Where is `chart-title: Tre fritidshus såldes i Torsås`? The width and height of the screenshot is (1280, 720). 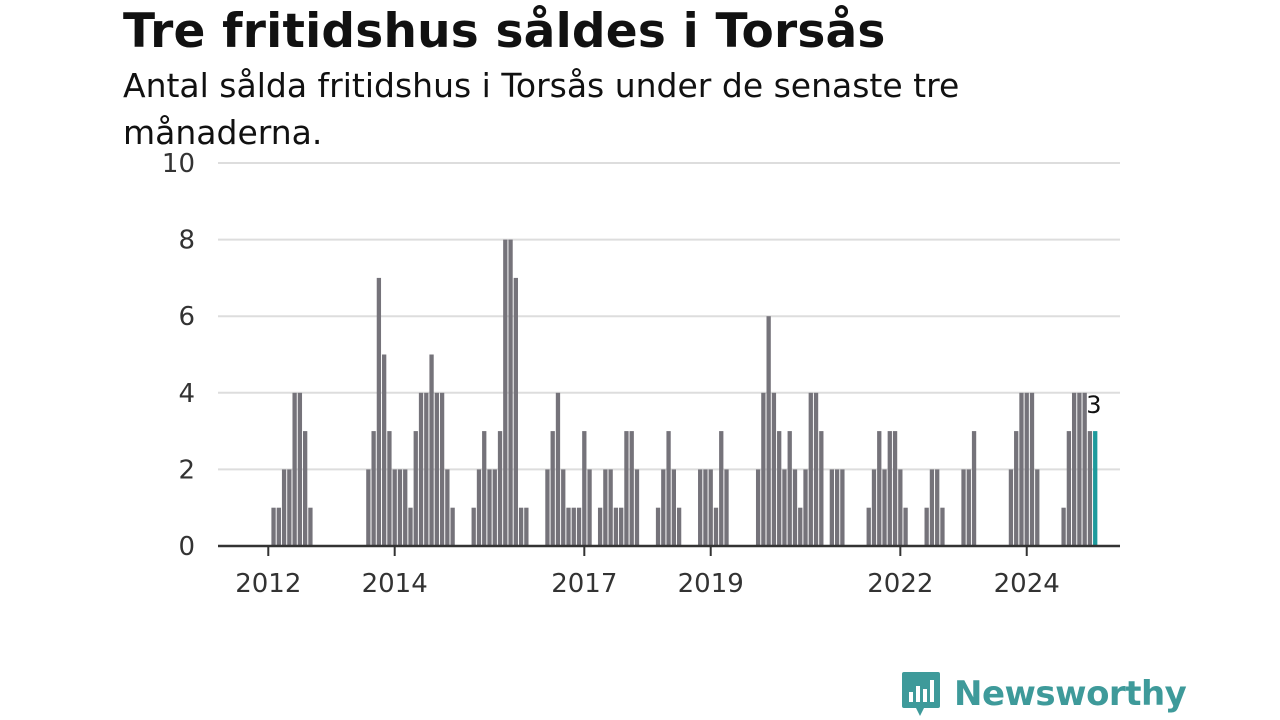
chart-title: Tre fritidshus såldes i Torsås is located at coordinates (504, 31).